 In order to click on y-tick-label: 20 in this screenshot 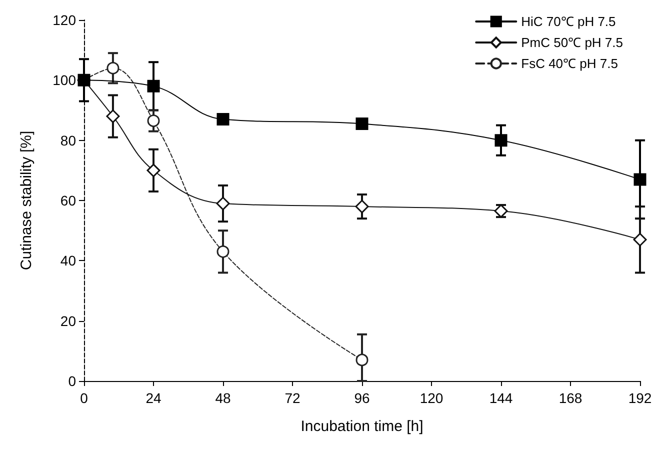, I will do `click(68, 320)`.